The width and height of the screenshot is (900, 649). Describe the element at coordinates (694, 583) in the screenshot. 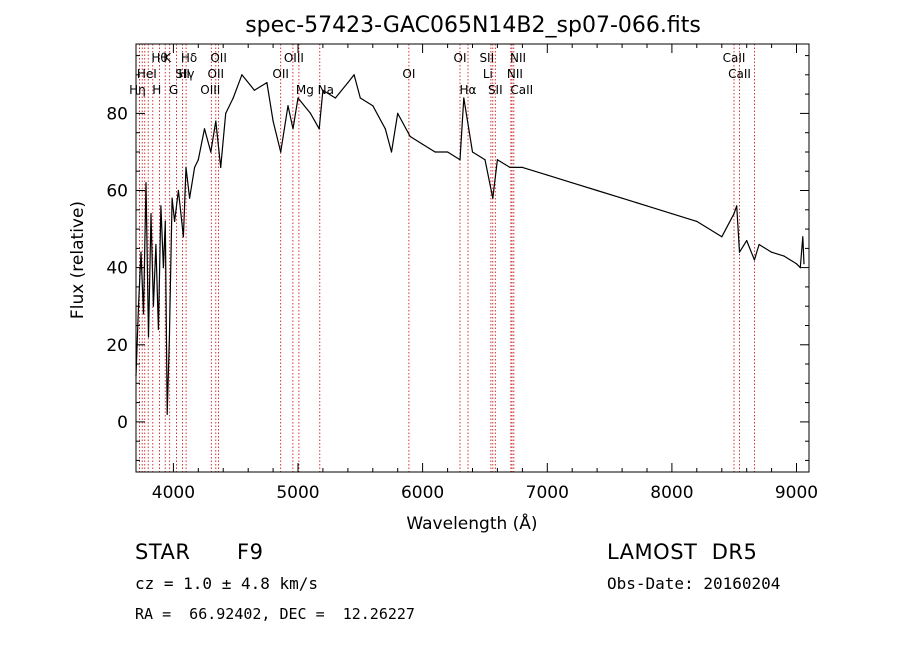

I see `observation-date: Obs-Date: 20160204` at that location.